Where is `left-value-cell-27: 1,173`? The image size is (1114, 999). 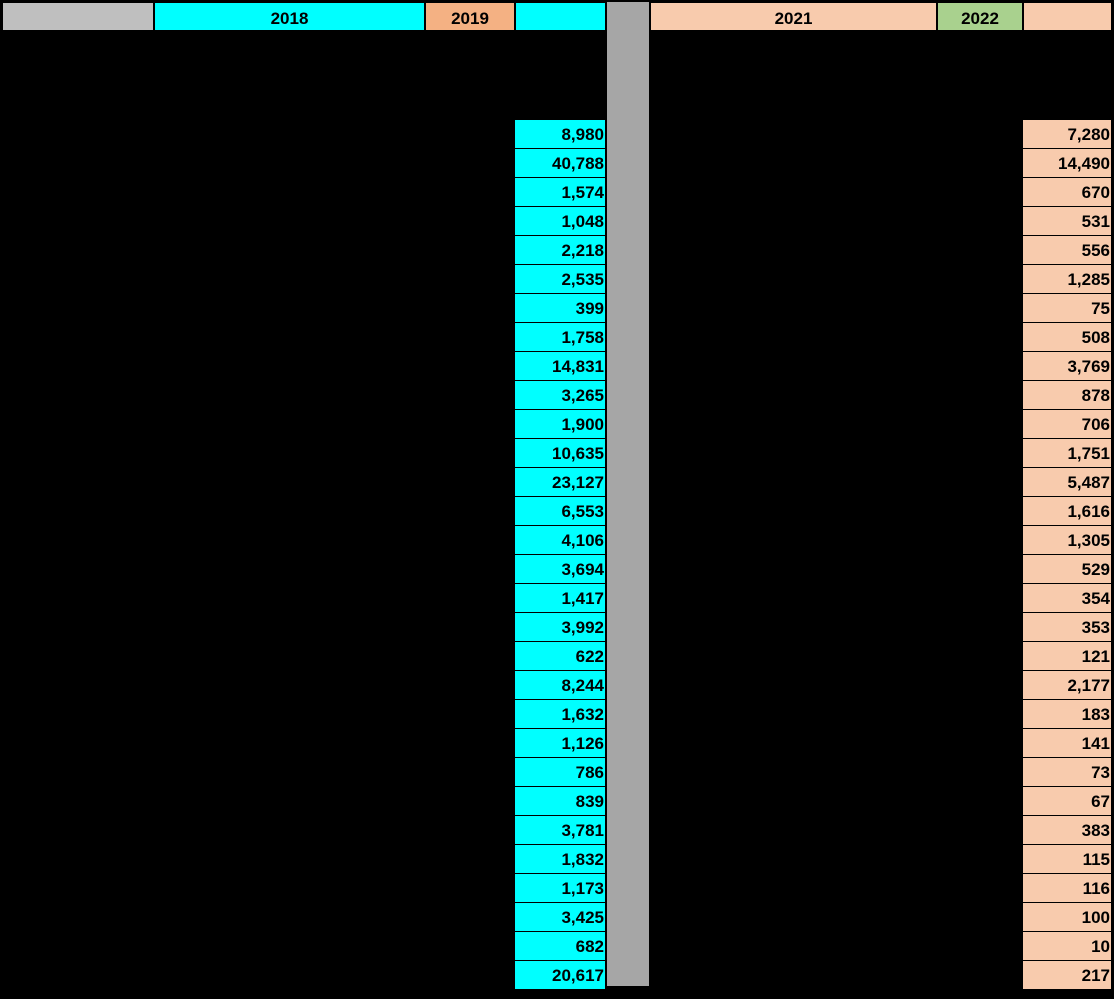
left-value-cell-27: 1,173 is located at coordinates (560, 888).